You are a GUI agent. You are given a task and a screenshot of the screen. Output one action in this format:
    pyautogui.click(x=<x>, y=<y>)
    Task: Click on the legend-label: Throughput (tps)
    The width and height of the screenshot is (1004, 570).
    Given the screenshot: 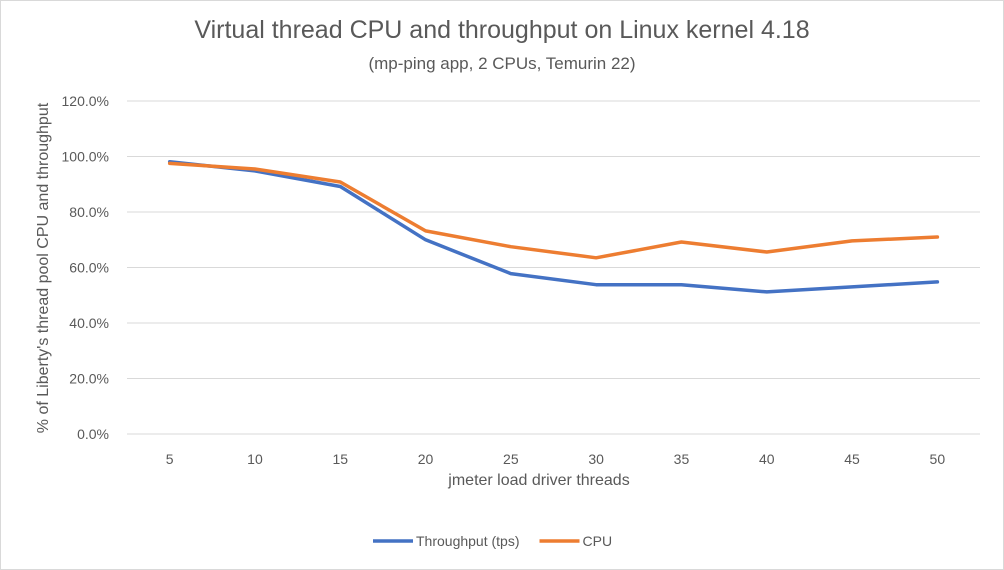 What is the action you would take?
    pyautogui.click(x=468, y=541)
    